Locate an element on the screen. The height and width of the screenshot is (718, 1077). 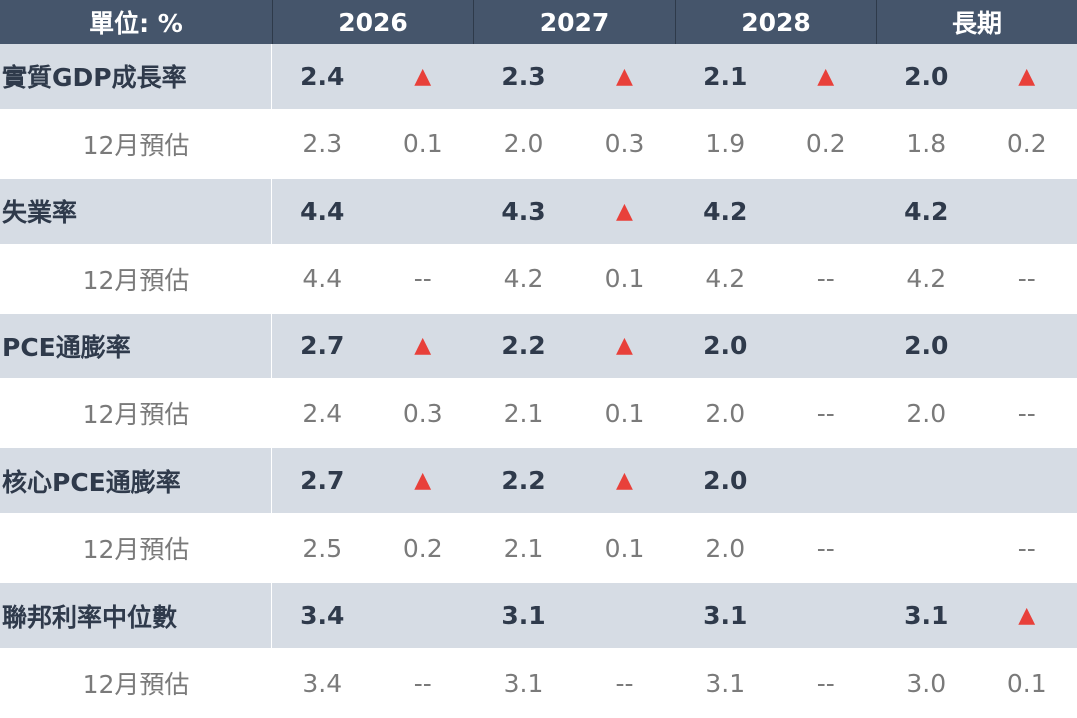
row-label: 聯邦利率中位數 is located at coordinates (136, 615).